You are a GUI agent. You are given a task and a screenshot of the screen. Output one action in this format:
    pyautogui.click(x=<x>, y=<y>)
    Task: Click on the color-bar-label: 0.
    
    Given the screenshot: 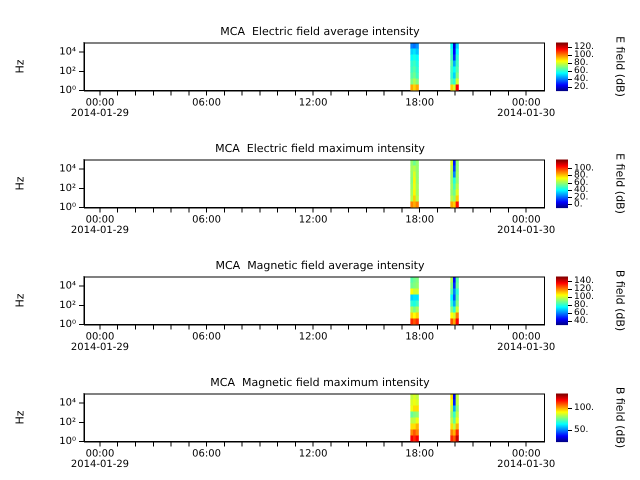 What is the action you would take?
    pyautogui.click(x=578, y=205)
    